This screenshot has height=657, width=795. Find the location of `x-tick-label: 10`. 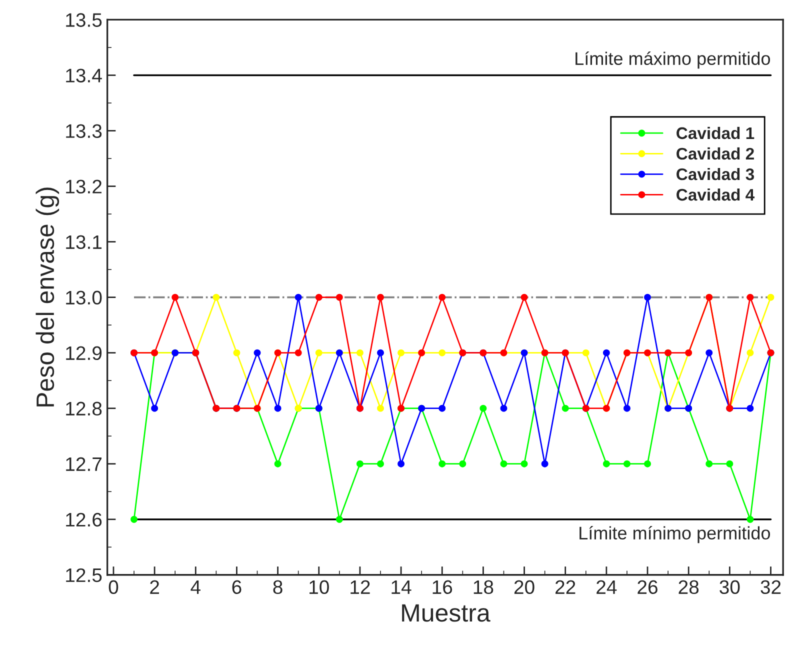

x-tick-label: 10 is located at coordinates (319, 587).